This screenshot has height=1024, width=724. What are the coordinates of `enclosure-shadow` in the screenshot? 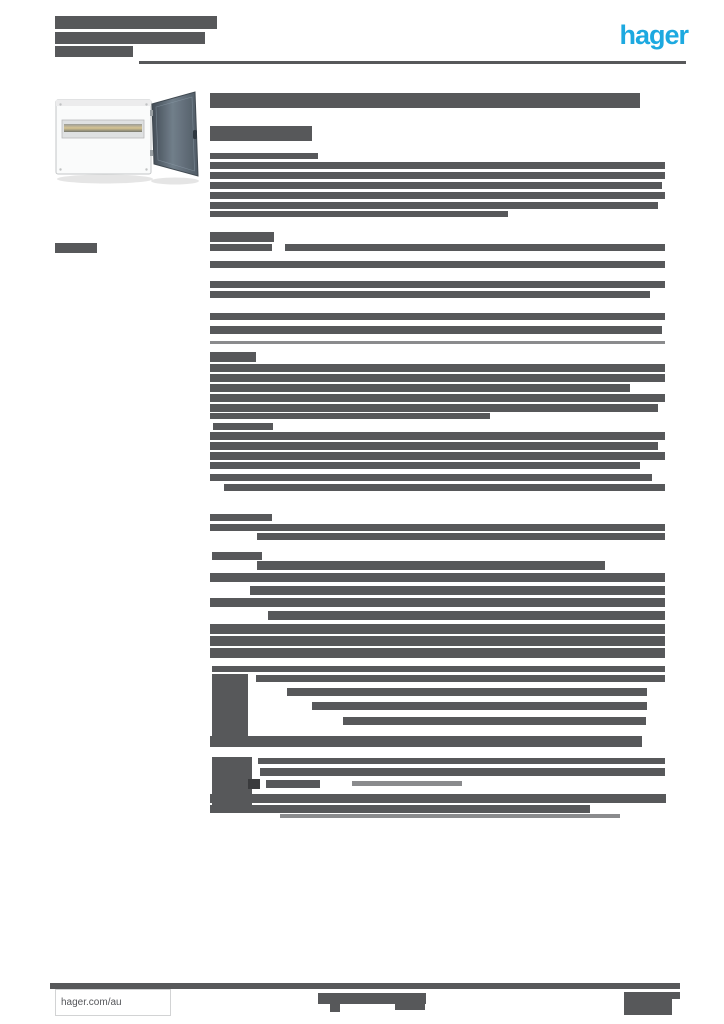 It's located at (128, 179).